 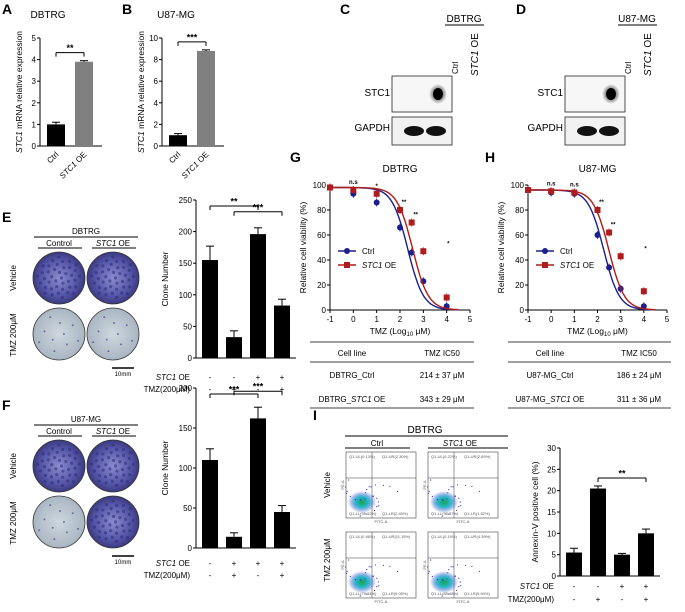 What do you see at coordinates (186, 295) in the screenshot?
I see `y-tick-label: 100` at bounding box center [186, 295].